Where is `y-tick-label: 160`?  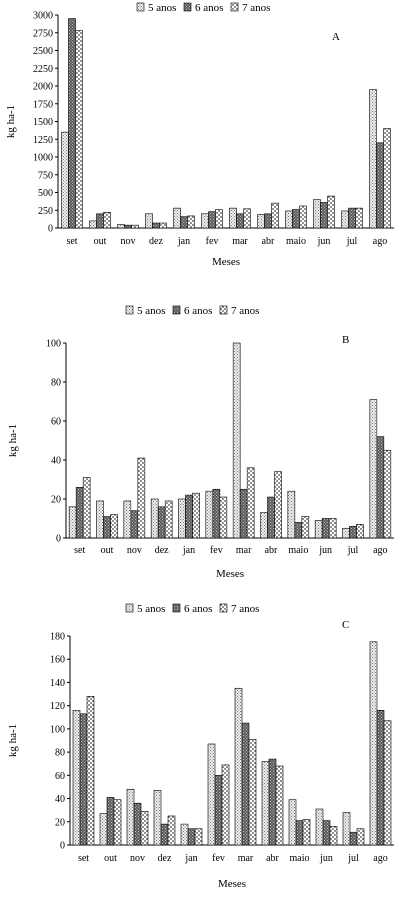 y-tick-label: 160 is located at coordinates (57, 660).